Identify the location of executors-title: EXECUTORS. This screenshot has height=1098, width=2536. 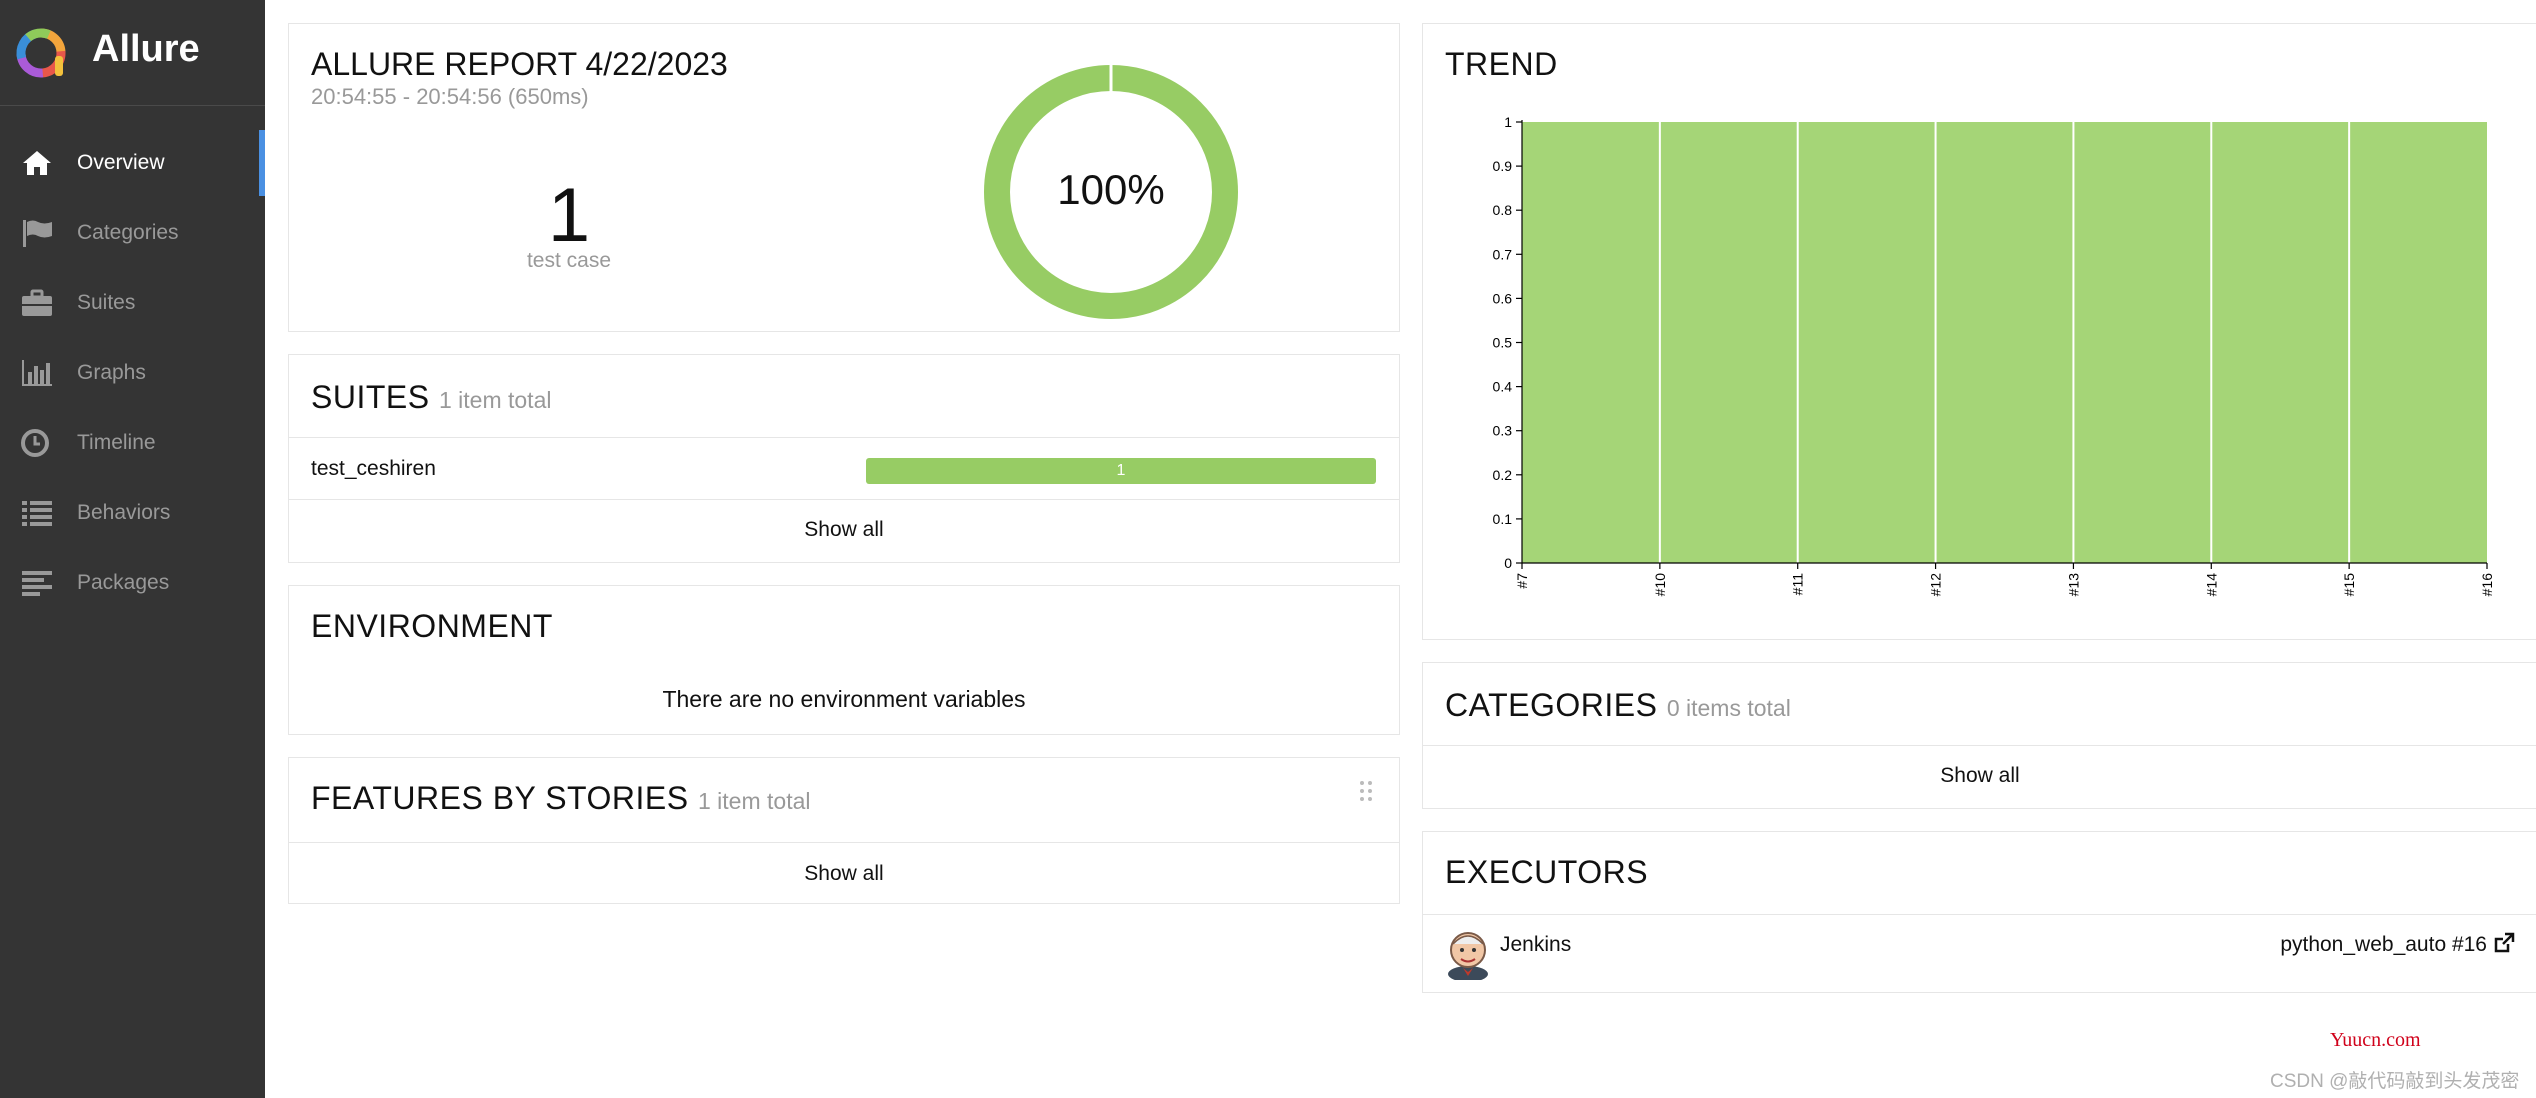
(1547, 872).